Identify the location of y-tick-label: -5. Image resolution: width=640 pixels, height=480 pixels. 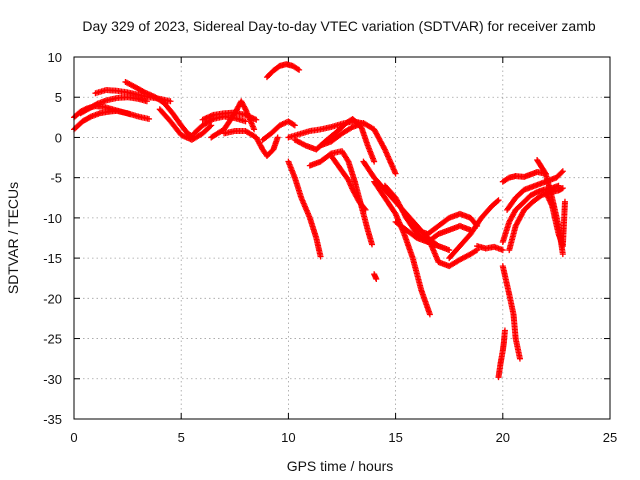
(56, 178).